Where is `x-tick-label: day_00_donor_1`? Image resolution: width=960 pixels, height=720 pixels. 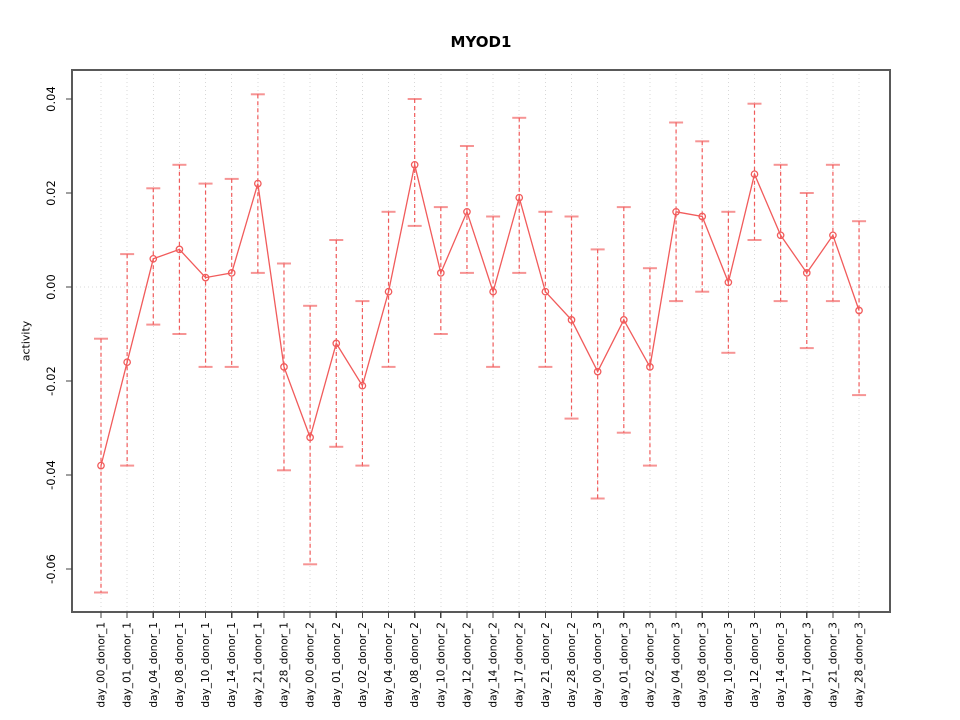
x-tick-label: day_00_donor_1 is located at coordinates (102, 665).